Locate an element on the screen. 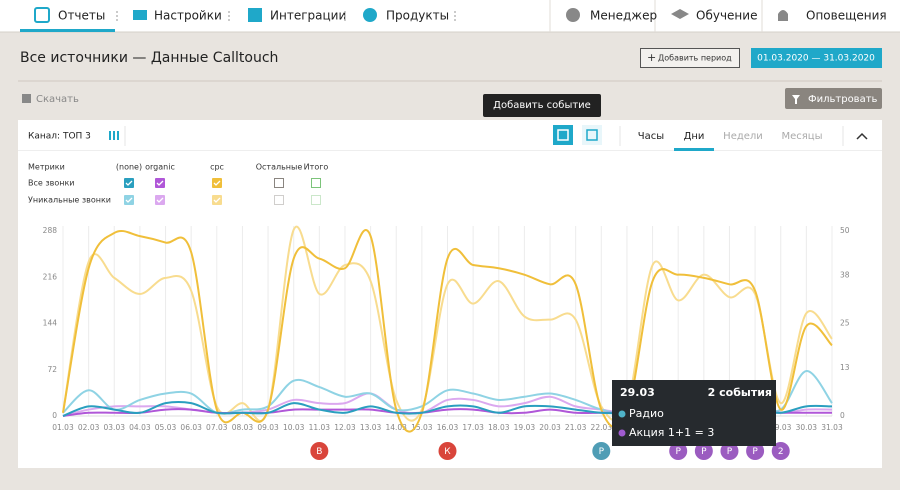  y-tick-label: 216 is located at coordinates (50, 276).